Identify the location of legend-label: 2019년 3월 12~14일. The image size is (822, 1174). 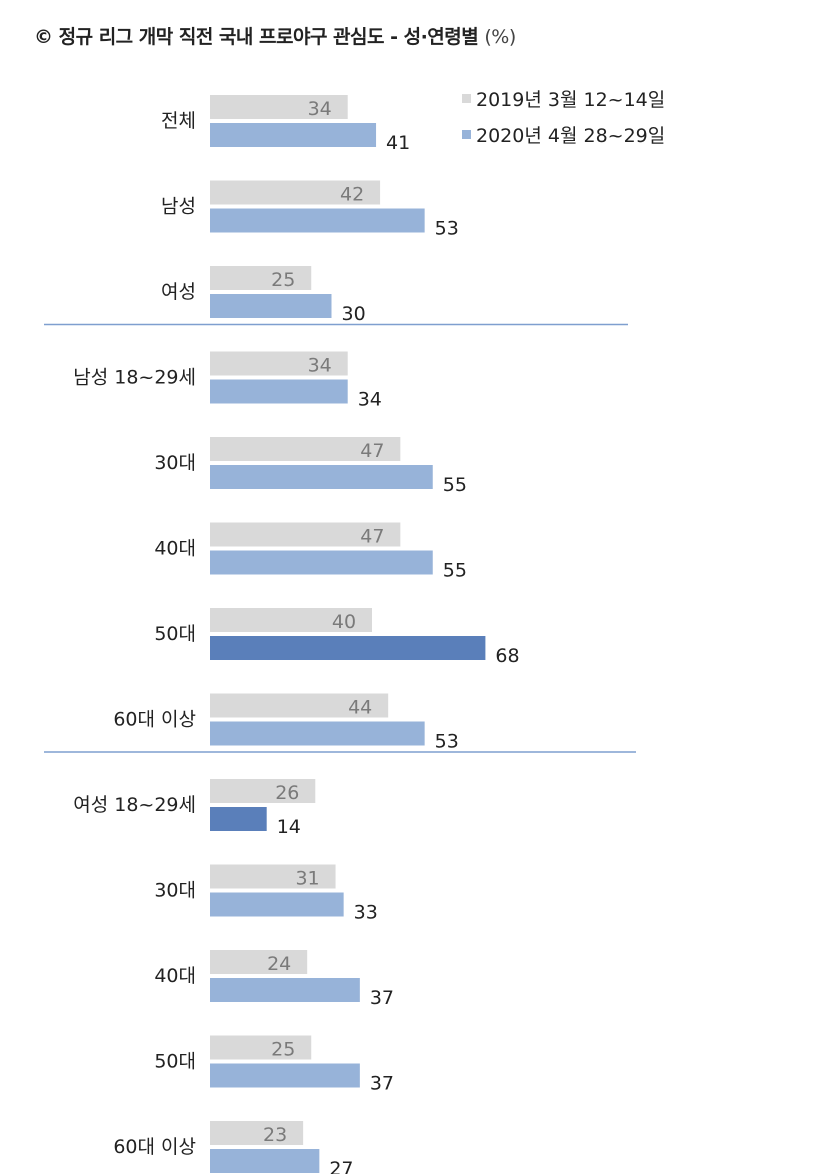
(570, 100).